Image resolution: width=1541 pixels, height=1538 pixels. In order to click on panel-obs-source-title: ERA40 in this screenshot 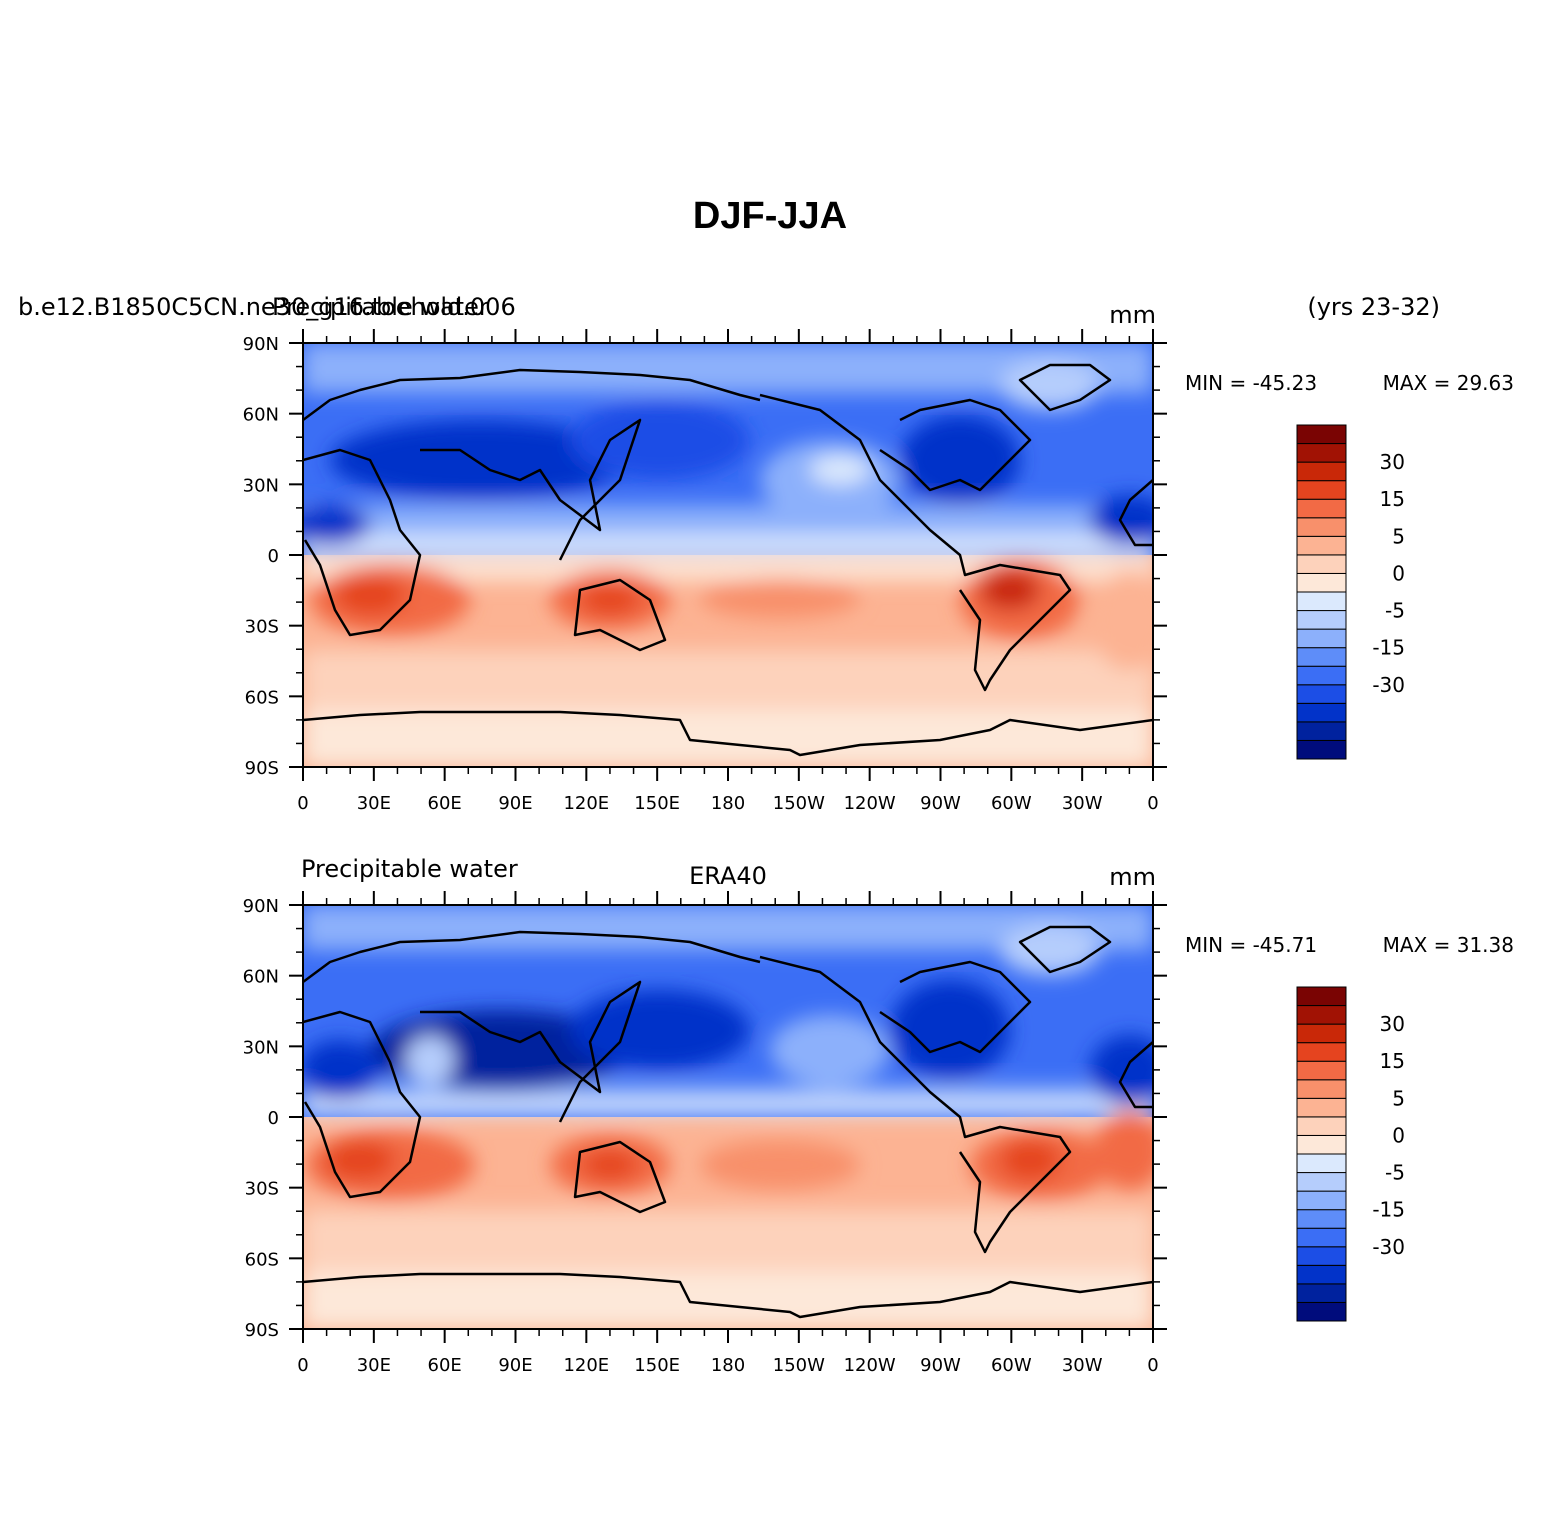, I will do `click(728, 876)`.